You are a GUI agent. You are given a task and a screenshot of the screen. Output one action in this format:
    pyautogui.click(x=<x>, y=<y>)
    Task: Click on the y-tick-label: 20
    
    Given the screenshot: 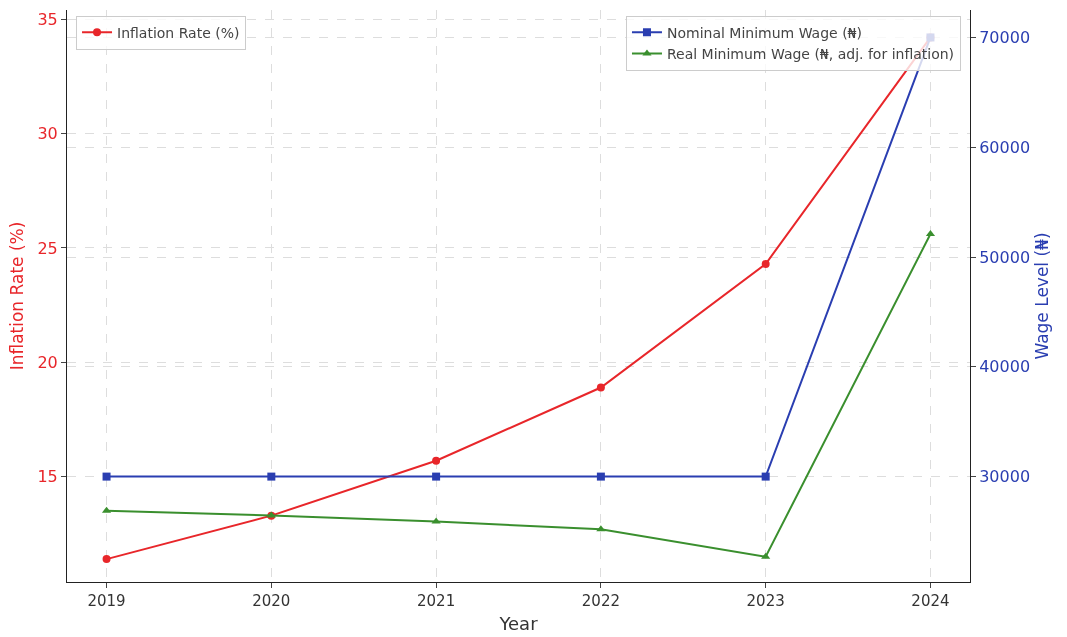 What is the action you would take?
    pyautogui.click(x=47, y=362)
    